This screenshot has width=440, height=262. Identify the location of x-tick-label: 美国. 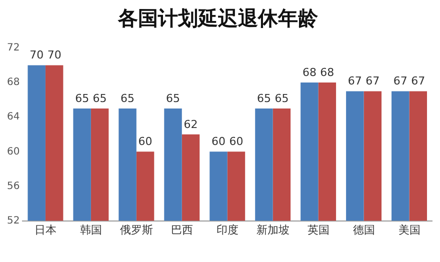
(409, 229).